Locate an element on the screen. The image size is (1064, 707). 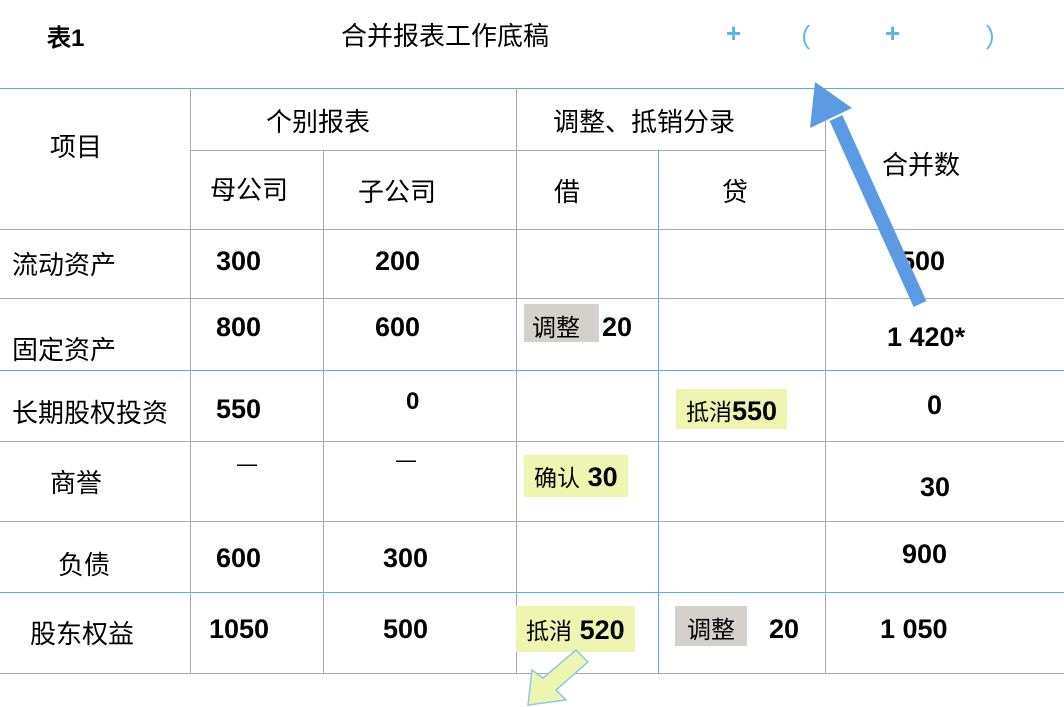
cell-total: 1 420* is located at coordinates (926, 337).